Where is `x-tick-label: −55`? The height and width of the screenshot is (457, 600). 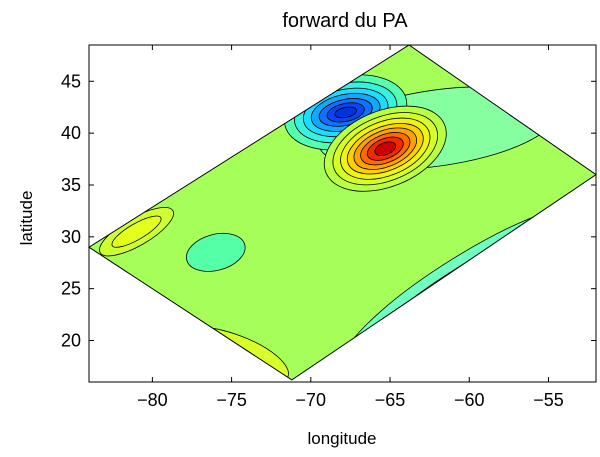
x-tick-label: −55 is located at coordinates (548, 400).